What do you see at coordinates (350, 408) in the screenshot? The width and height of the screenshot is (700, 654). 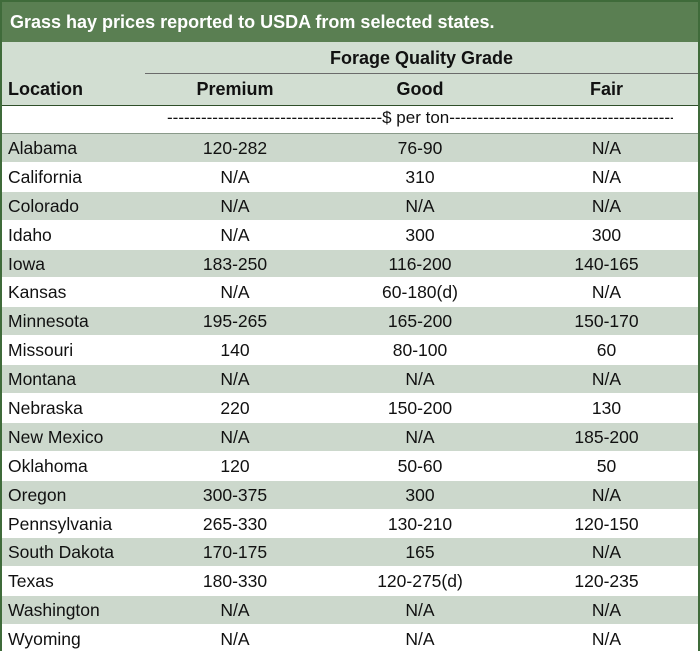 I see `table-row: Nebraska 220 150-200 130` at bounding box center [350, 408].